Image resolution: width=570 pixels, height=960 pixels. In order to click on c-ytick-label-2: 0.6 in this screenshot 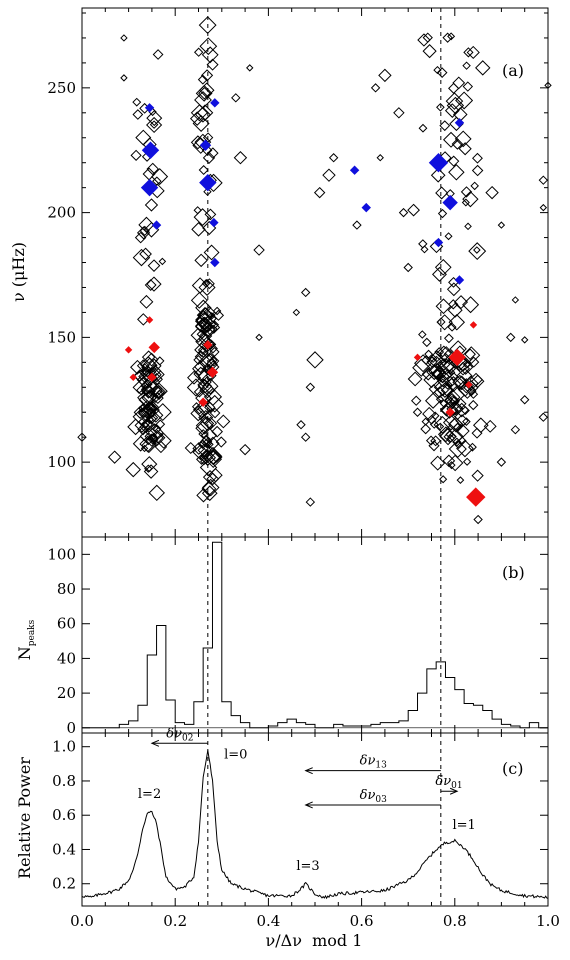, I will do `click(64, 815)`.